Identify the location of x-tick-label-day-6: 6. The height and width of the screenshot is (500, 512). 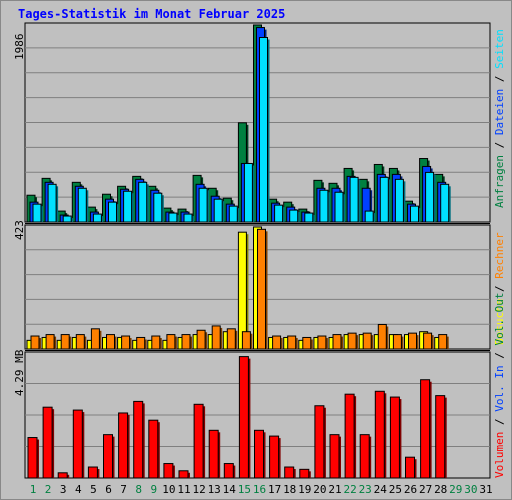
(108, 489).